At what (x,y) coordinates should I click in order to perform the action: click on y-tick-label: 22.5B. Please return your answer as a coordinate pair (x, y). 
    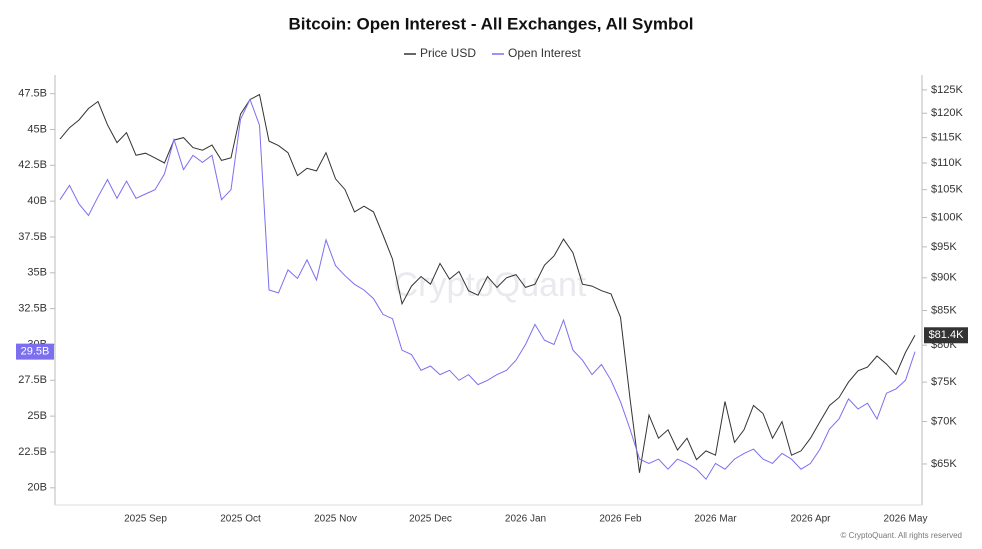
    Looking at the image, I should click on (32, 452).